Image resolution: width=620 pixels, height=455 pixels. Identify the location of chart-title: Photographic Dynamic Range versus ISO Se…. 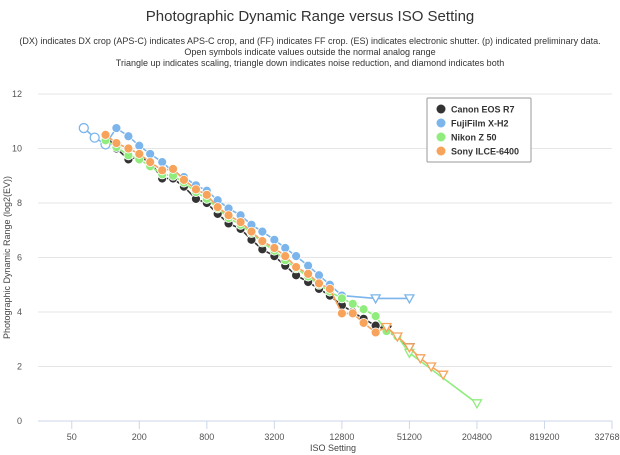
(310, 16).